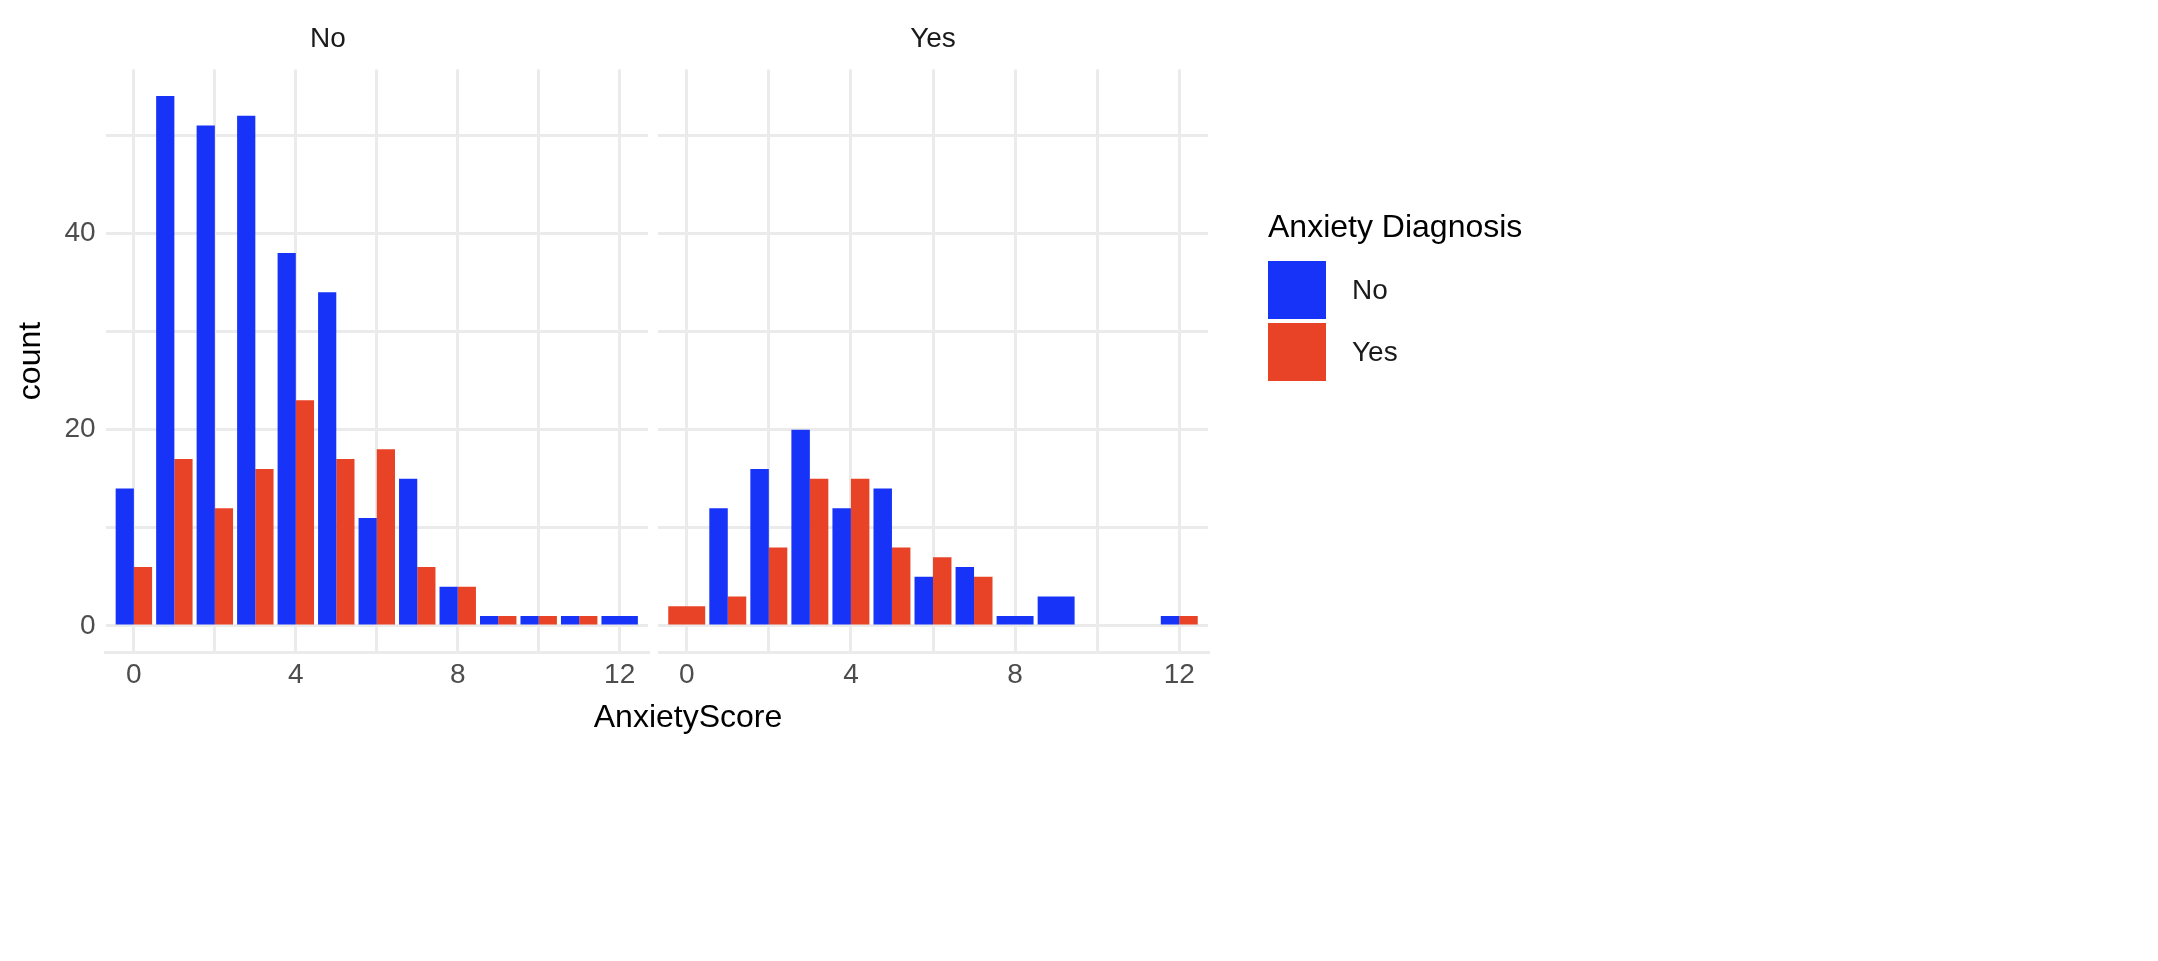 The height and width of the screenshot is (961, 2158). What do you see at coordinates (29, 361) in the screenshot?
I see `y-axis-title: count` at bounding box center [29, 361].